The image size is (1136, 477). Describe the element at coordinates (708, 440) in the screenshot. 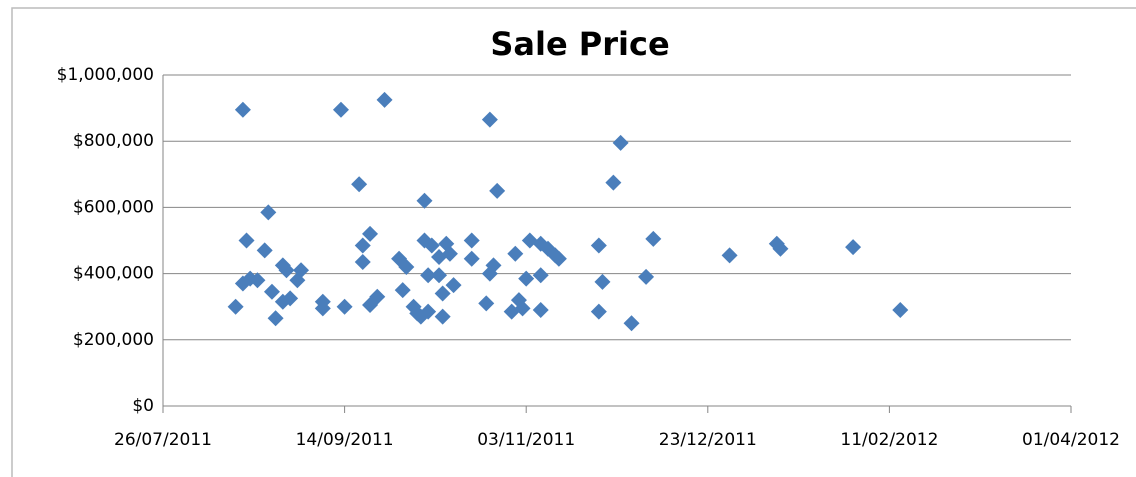

I see `x-tick-label: 23/12/2011` at that location.